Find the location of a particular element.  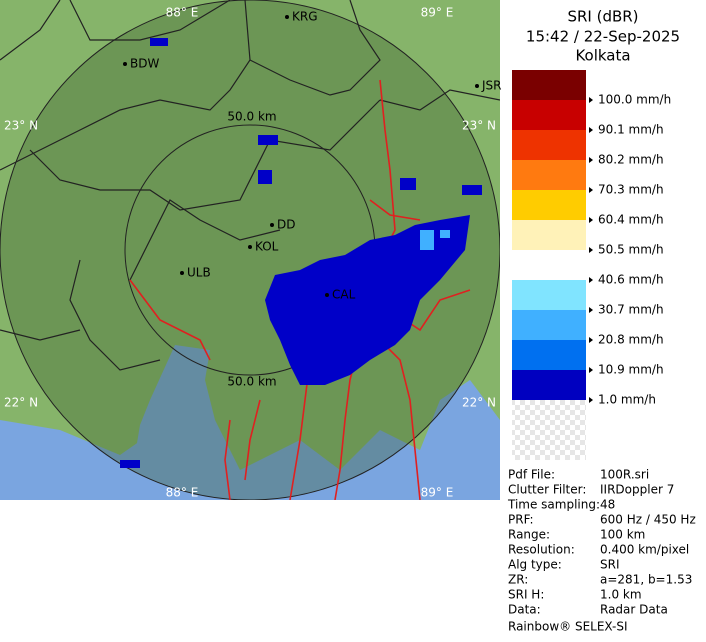

info-key: ZR: is located at coordinates (518, 580).